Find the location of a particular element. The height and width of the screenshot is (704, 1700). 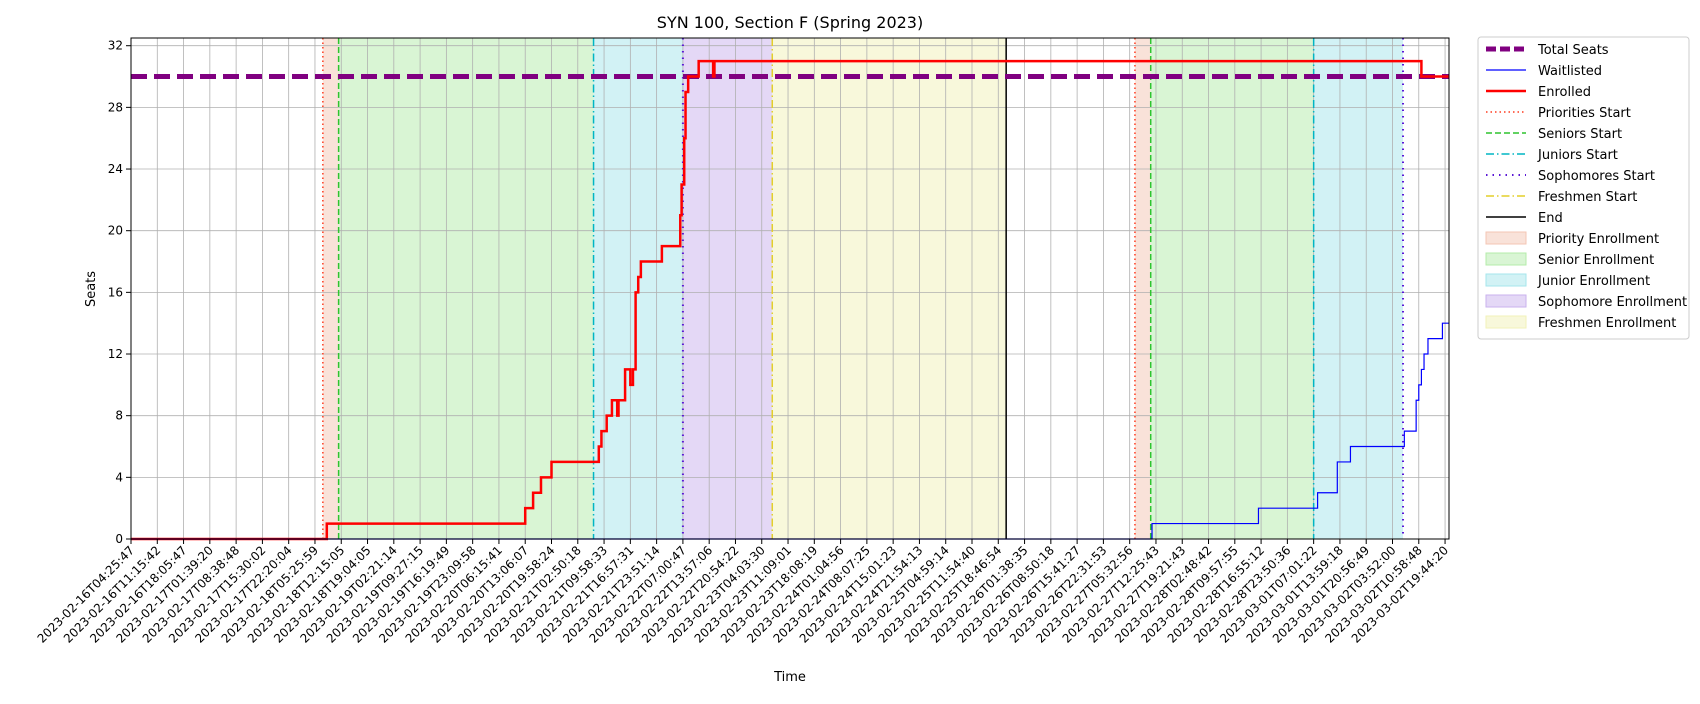

y-tick-label: 8 is located at coordinates (119, 416).